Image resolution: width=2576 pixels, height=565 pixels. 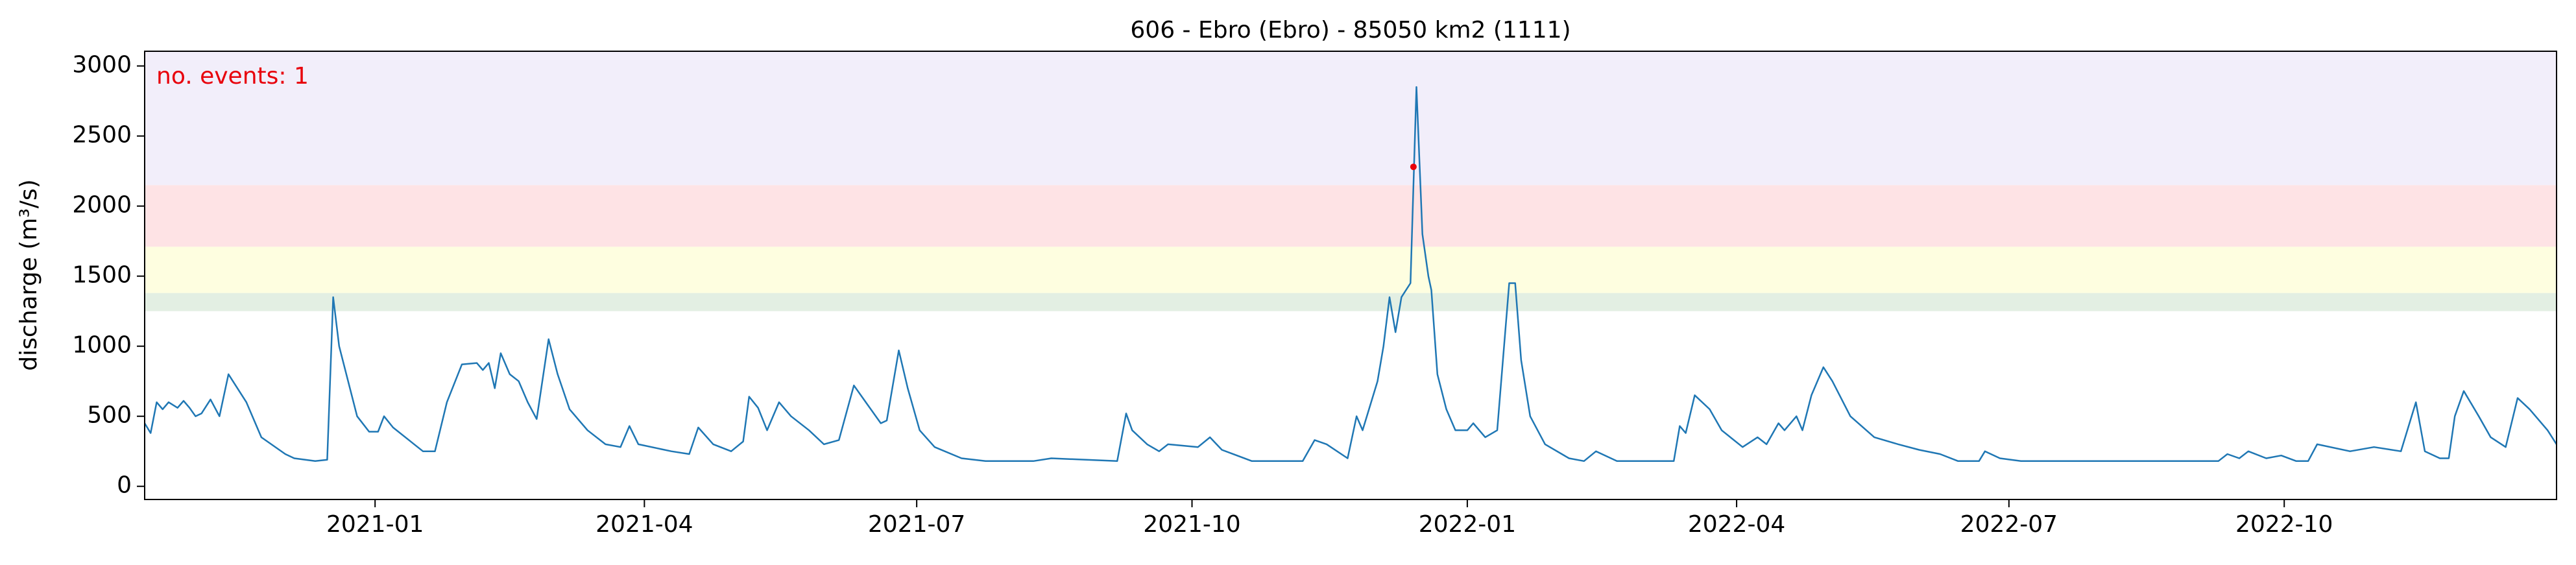 What do you see at coordinates (102, 135) in the screenshot?
I see `y-tick-label: 2500` at bounding box center [102, 135].